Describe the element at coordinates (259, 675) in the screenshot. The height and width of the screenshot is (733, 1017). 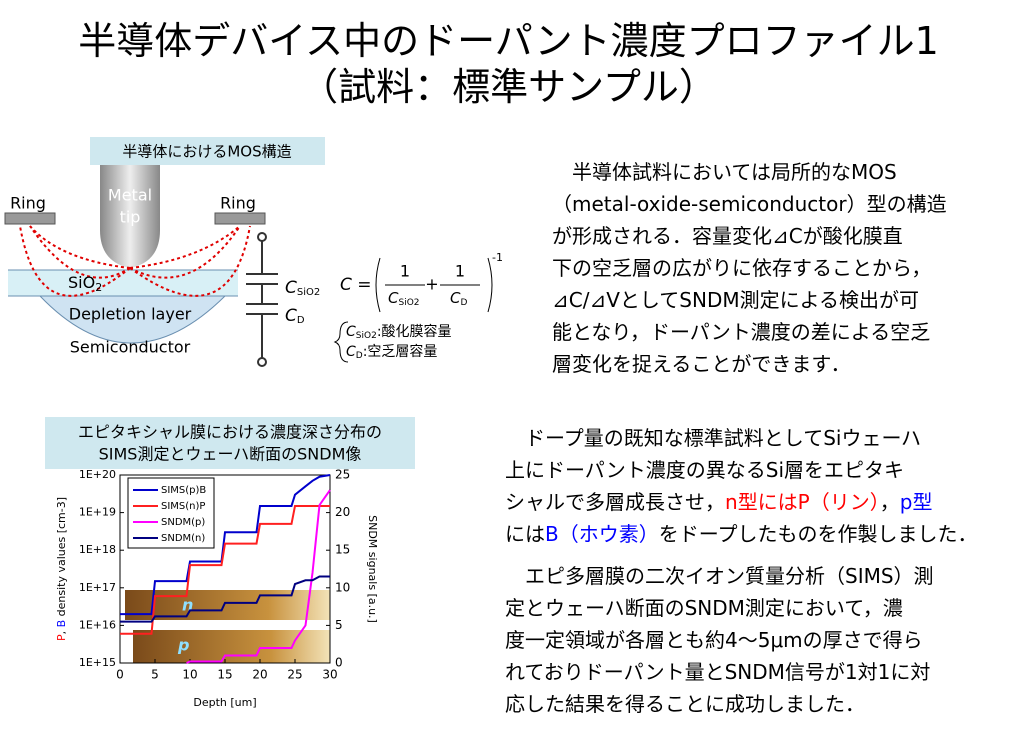
I see `x-tick-label: 20` at that location.